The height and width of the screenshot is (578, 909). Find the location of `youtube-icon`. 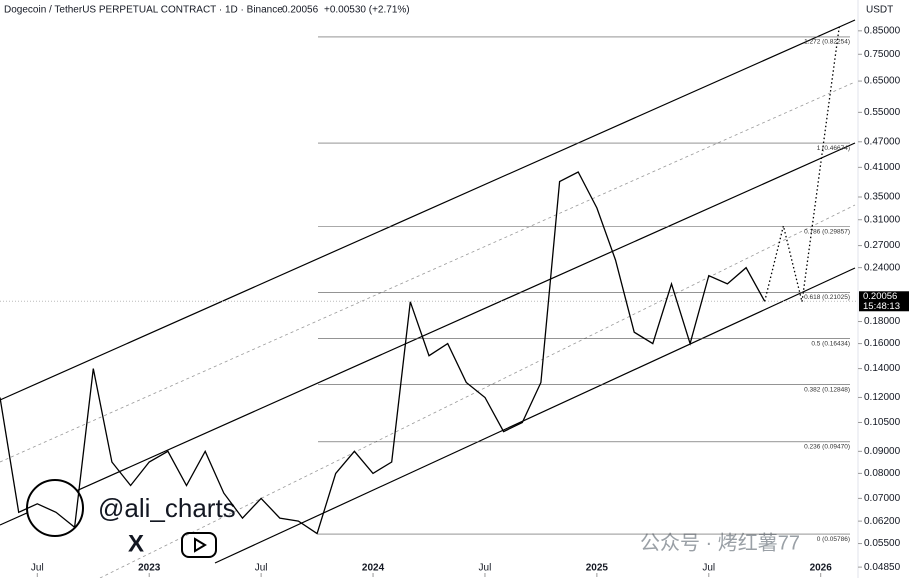

youtube-icon is located at coordinates (199, 545).